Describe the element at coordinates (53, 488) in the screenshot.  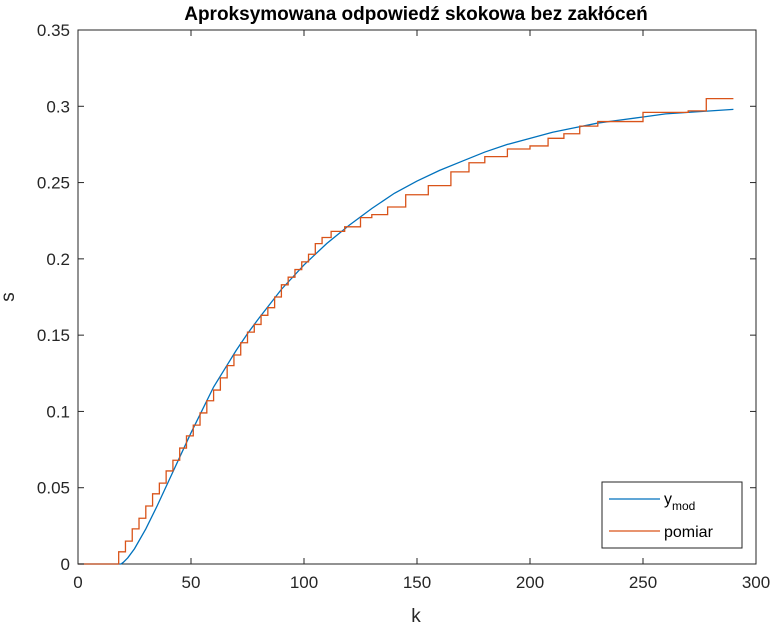
I see `y-tick-label: 0.05` at that location.